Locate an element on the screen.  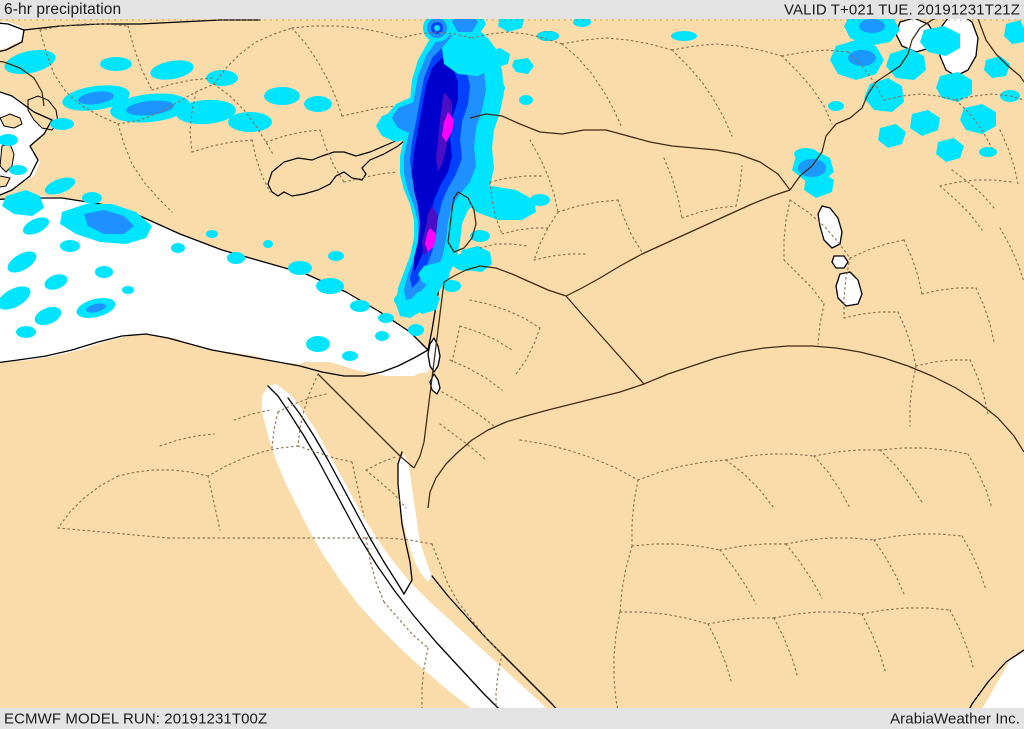
border-jordan-iraq is located at coordinates (605, 340).